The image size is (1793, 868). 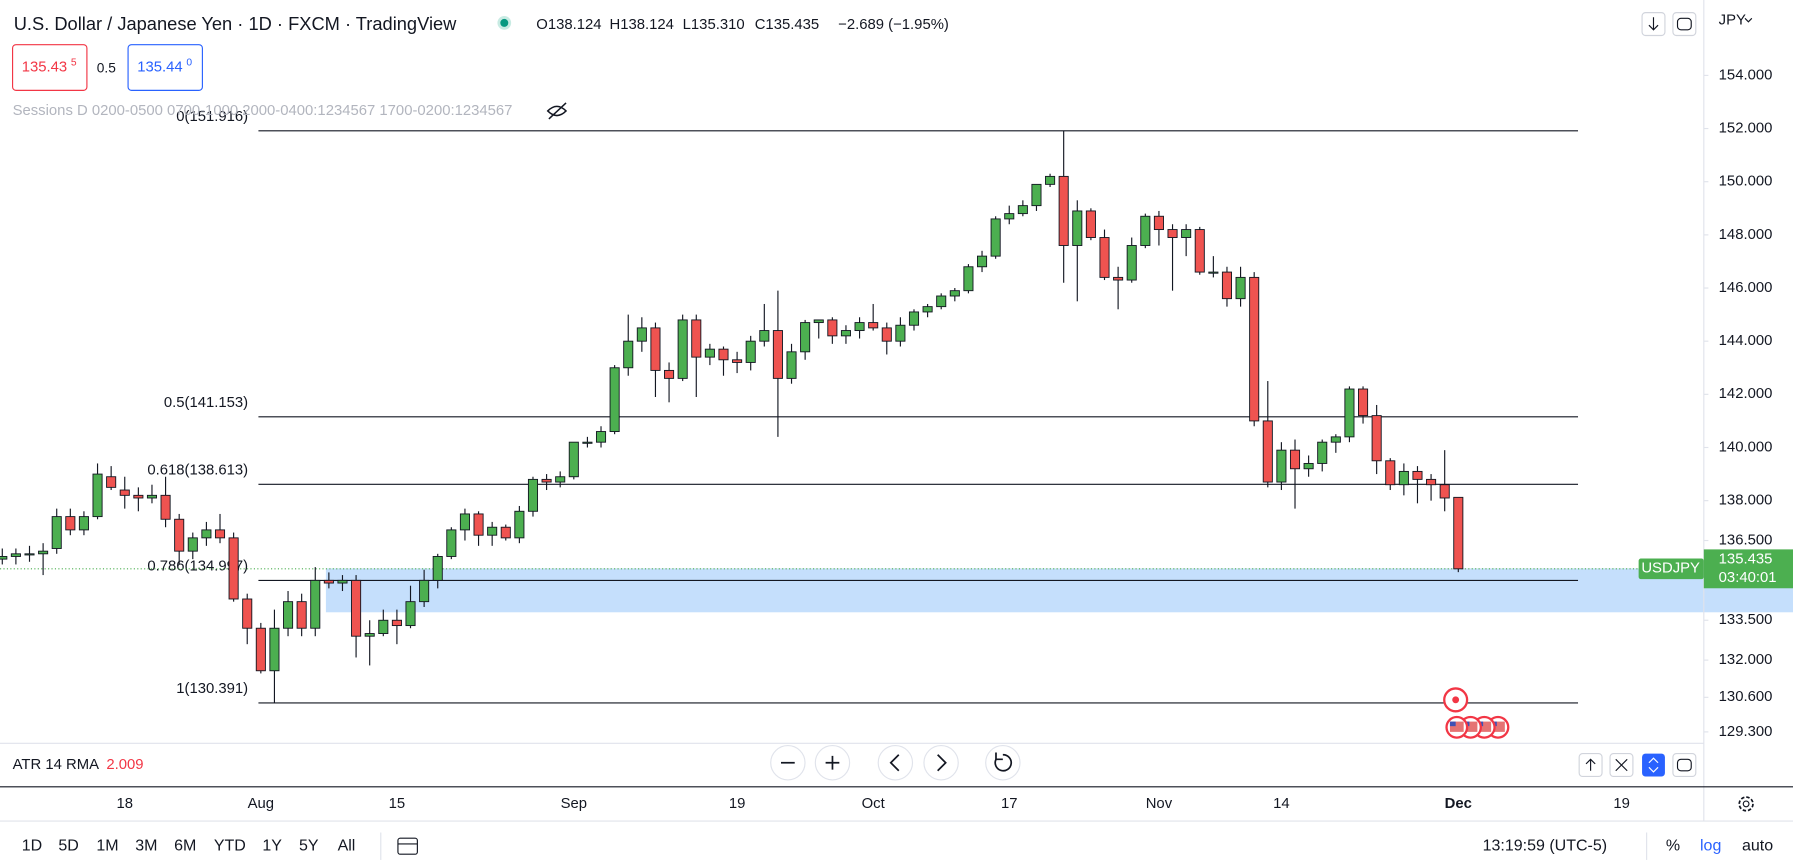 I want to click on y-tick-label: 142.000, so click(x=1746, y=394).